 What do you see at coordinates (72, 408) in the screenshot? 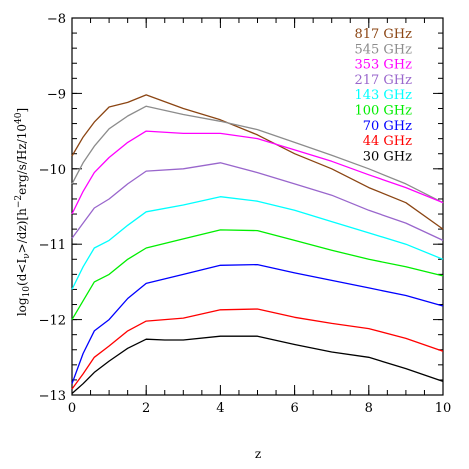
I see `x-tick-label: 0` at bounding box center [72, 408].